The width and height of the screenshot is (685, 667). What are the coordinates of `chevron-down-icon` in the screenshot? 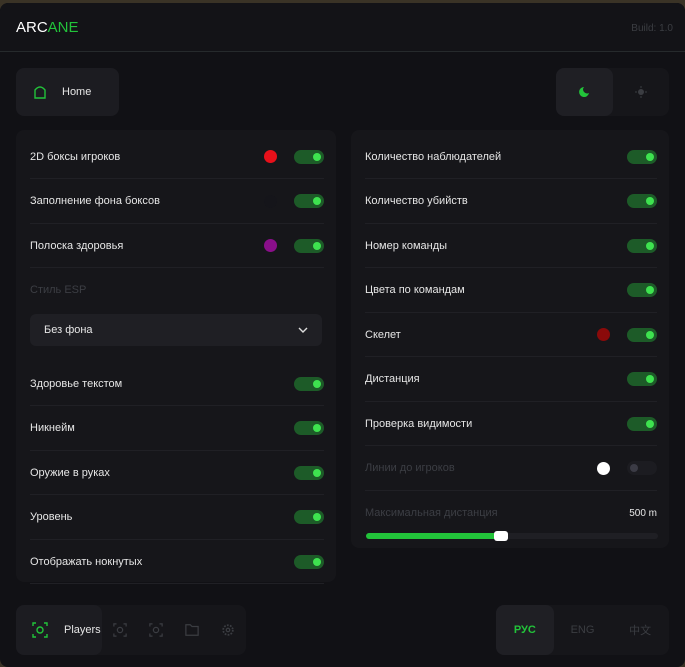 It's located at (303, 330).